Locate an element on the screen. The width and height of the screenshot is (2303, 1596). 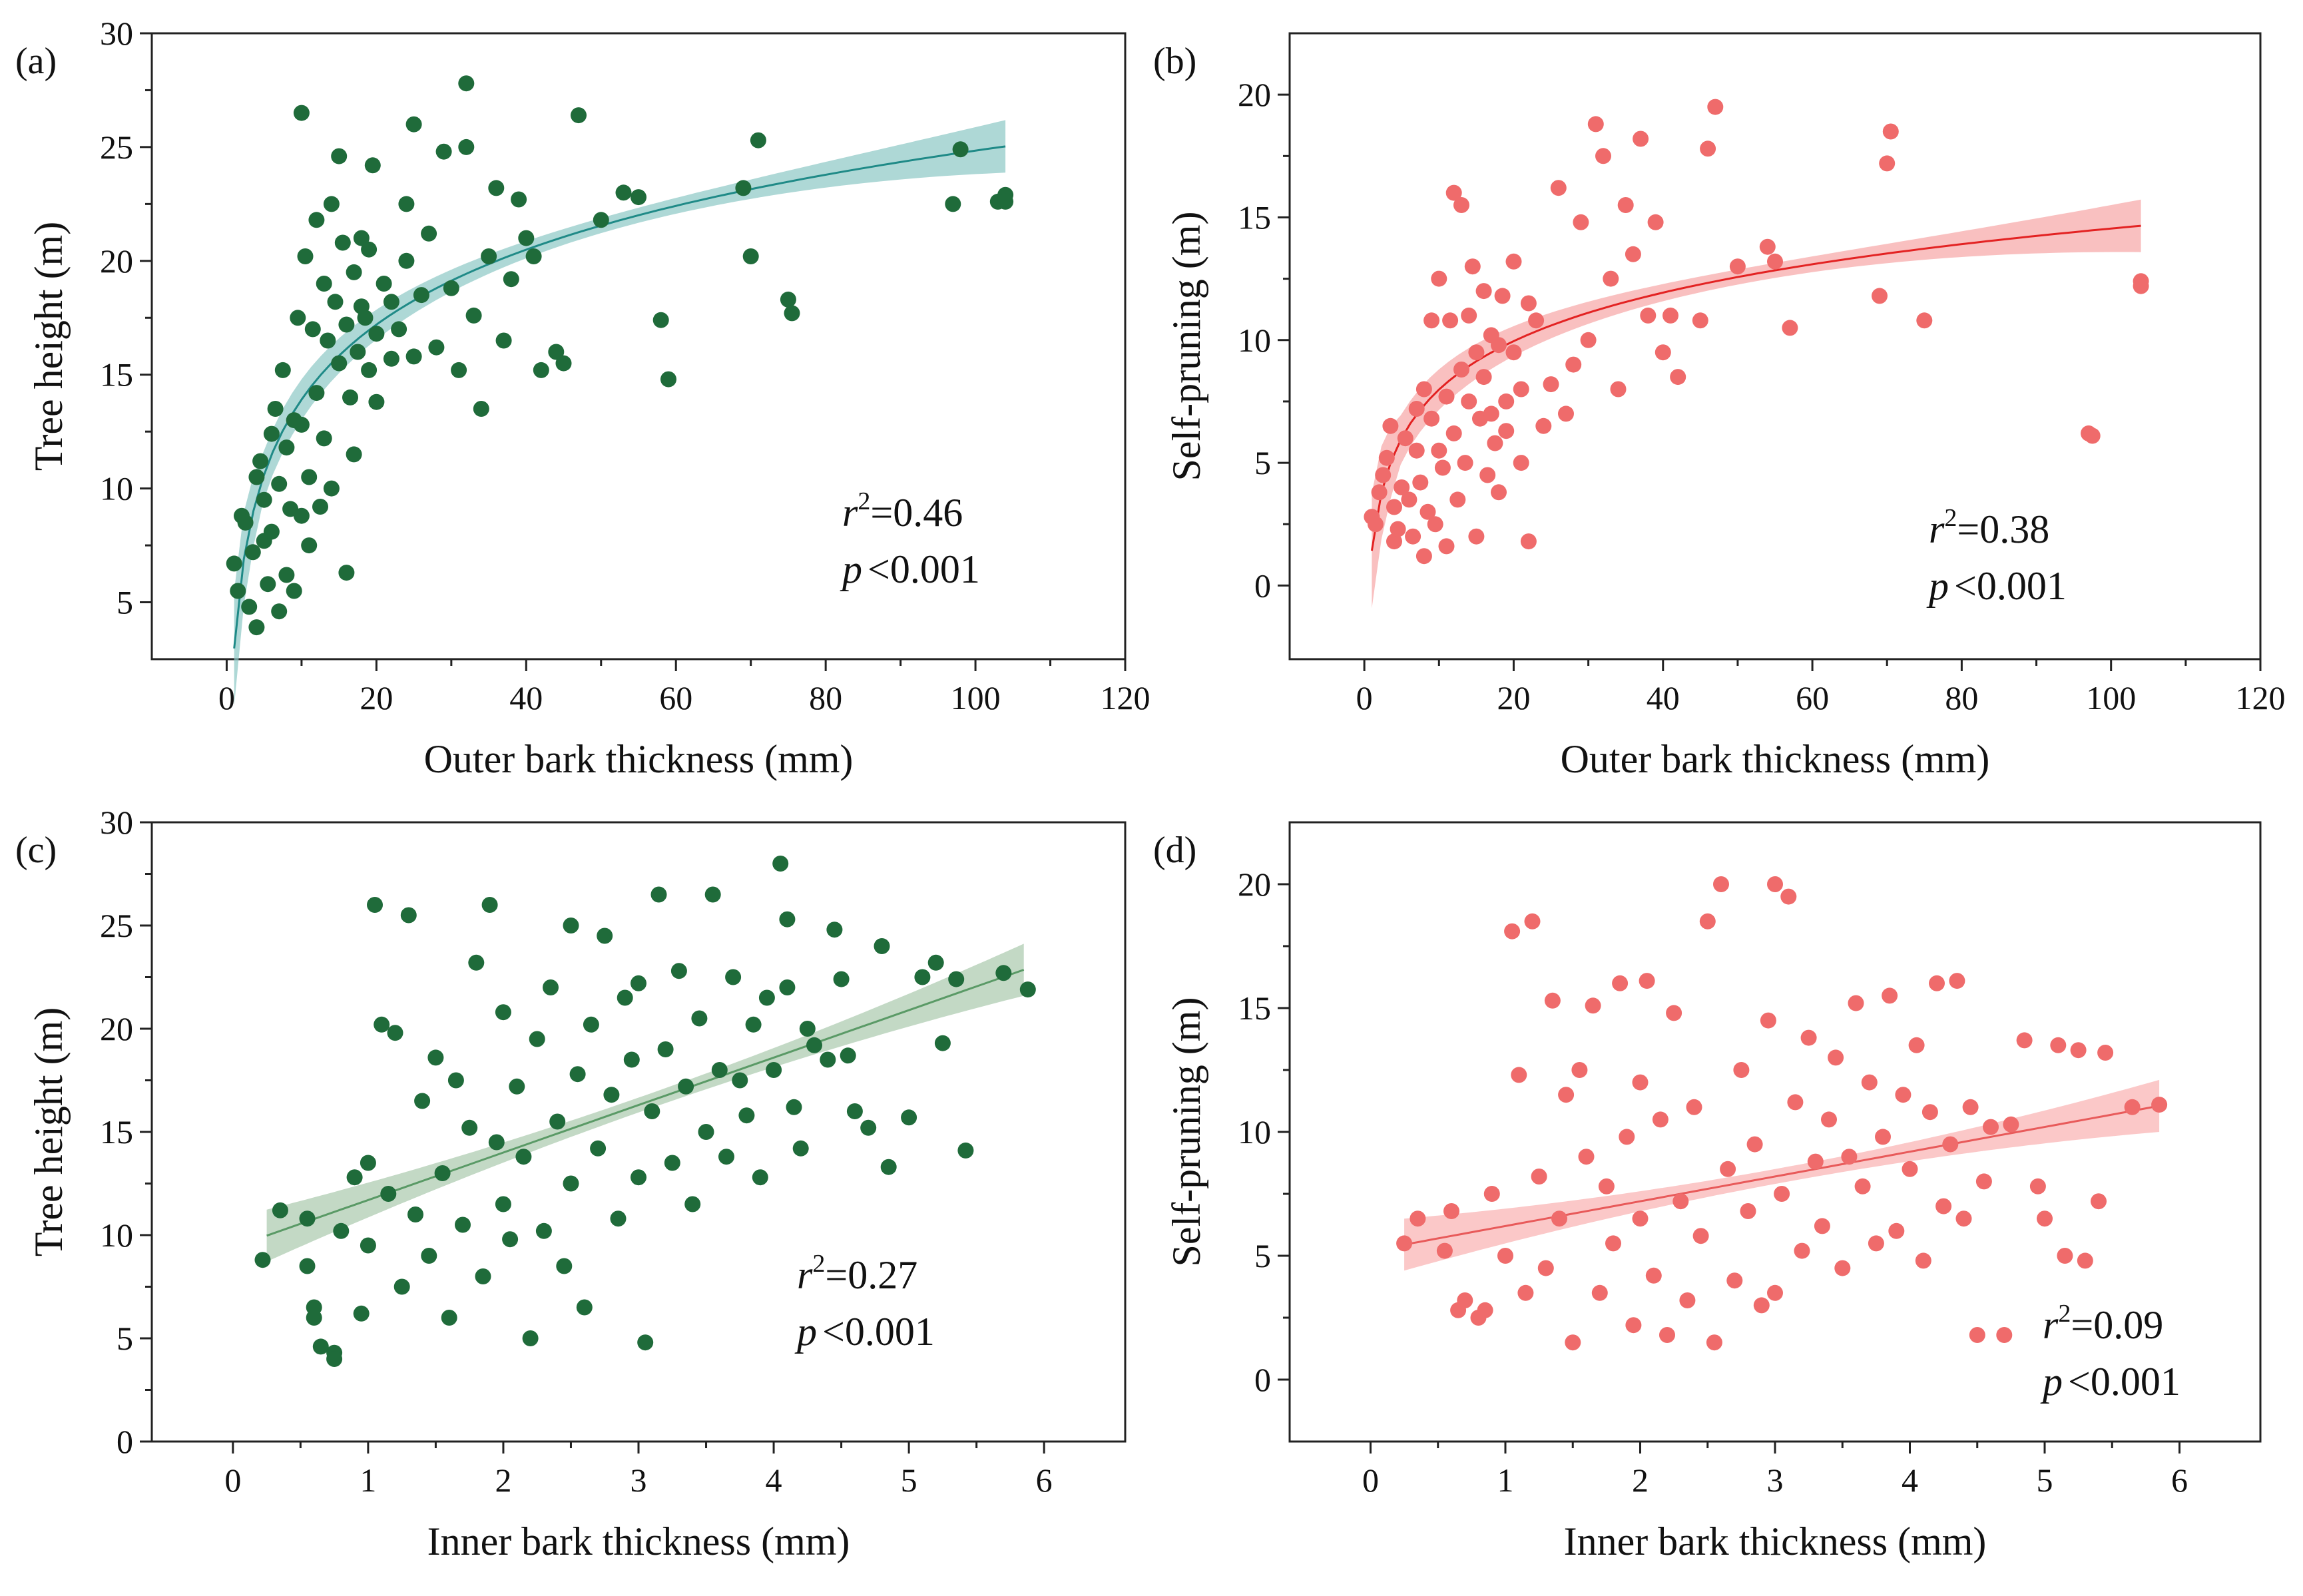
x-tick-label: 100 is located at coordinates (976, 697).